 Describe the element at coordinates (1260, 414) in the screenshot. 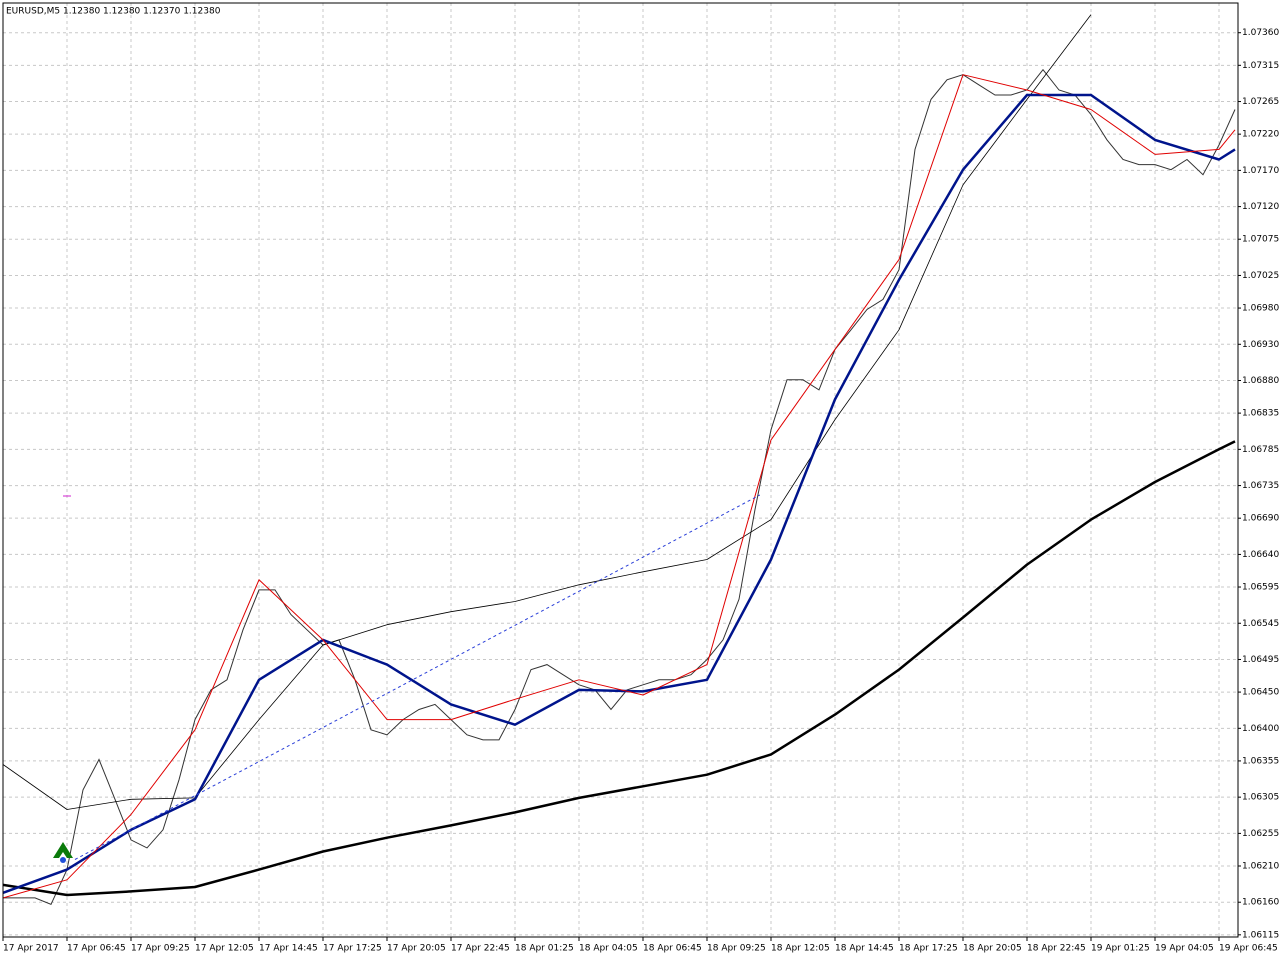

I see `y-tick-label: 1.06835` at that location.